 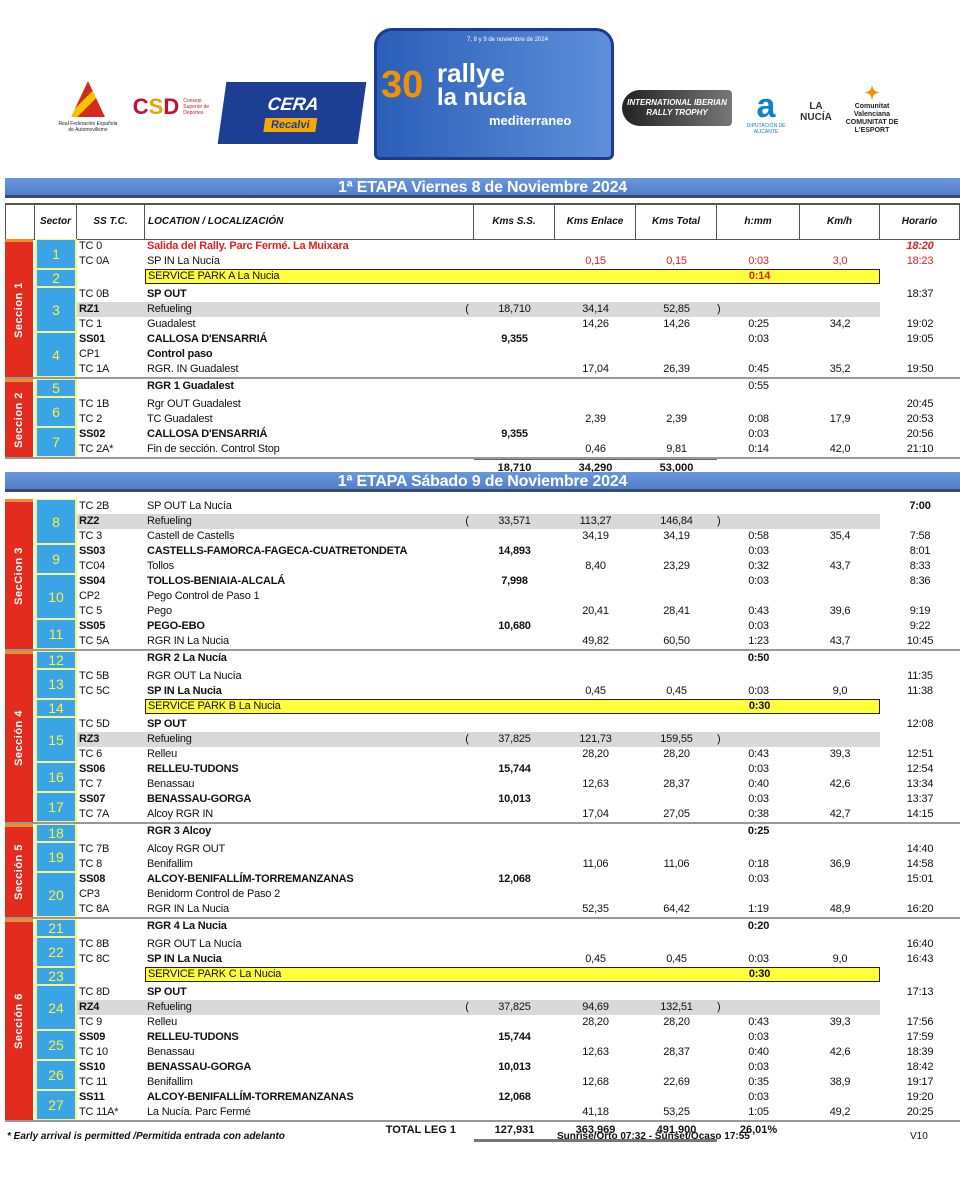 I want to click on sector-number: 5, so click(x=56, y=388).